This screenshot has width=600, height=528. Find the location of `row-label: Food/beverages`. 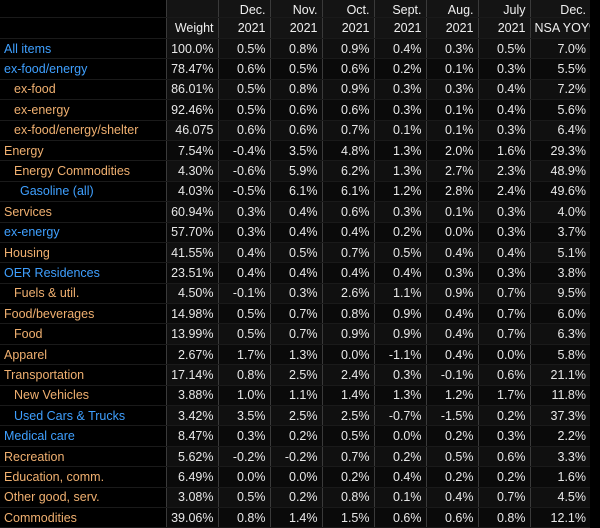

row-label: Food/beverages is located at coordinates (83, 314).